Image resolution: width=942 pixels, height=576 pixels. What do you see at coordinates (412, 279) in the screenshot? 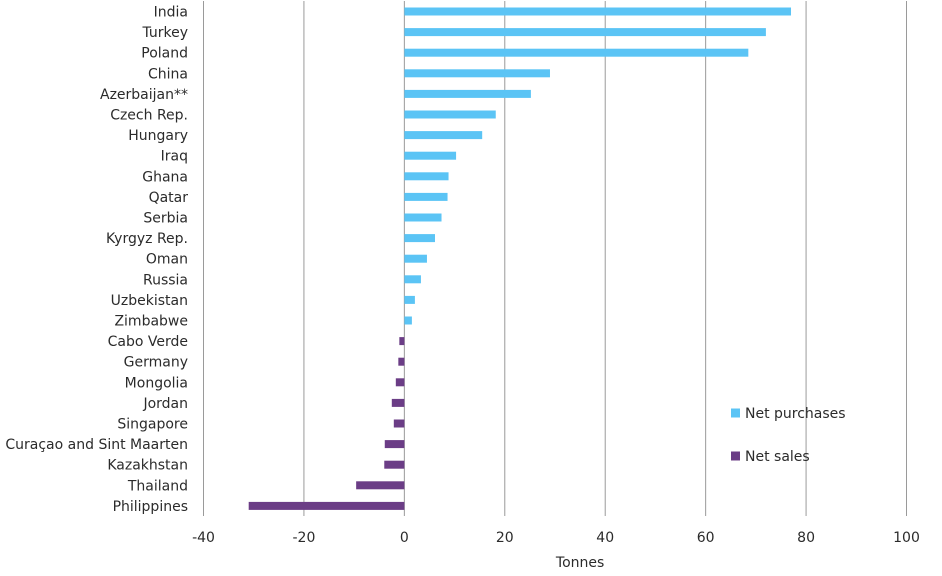
I see `bar-russia` at bounding box center [412, 279].